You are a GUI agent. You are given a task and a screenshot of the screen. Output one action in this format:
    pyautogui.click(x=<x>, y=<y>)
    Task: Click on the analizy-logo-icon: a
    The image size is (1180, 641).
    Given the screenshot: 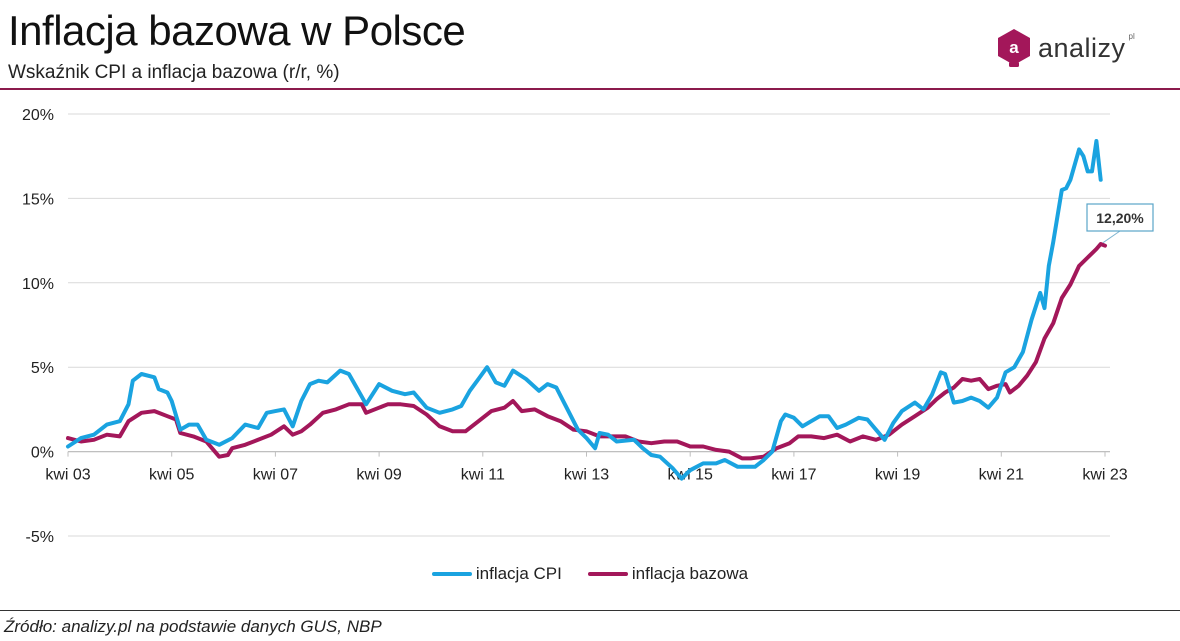 What is the action you would take?
    pyautogui.click(x=1014, y=48)
    